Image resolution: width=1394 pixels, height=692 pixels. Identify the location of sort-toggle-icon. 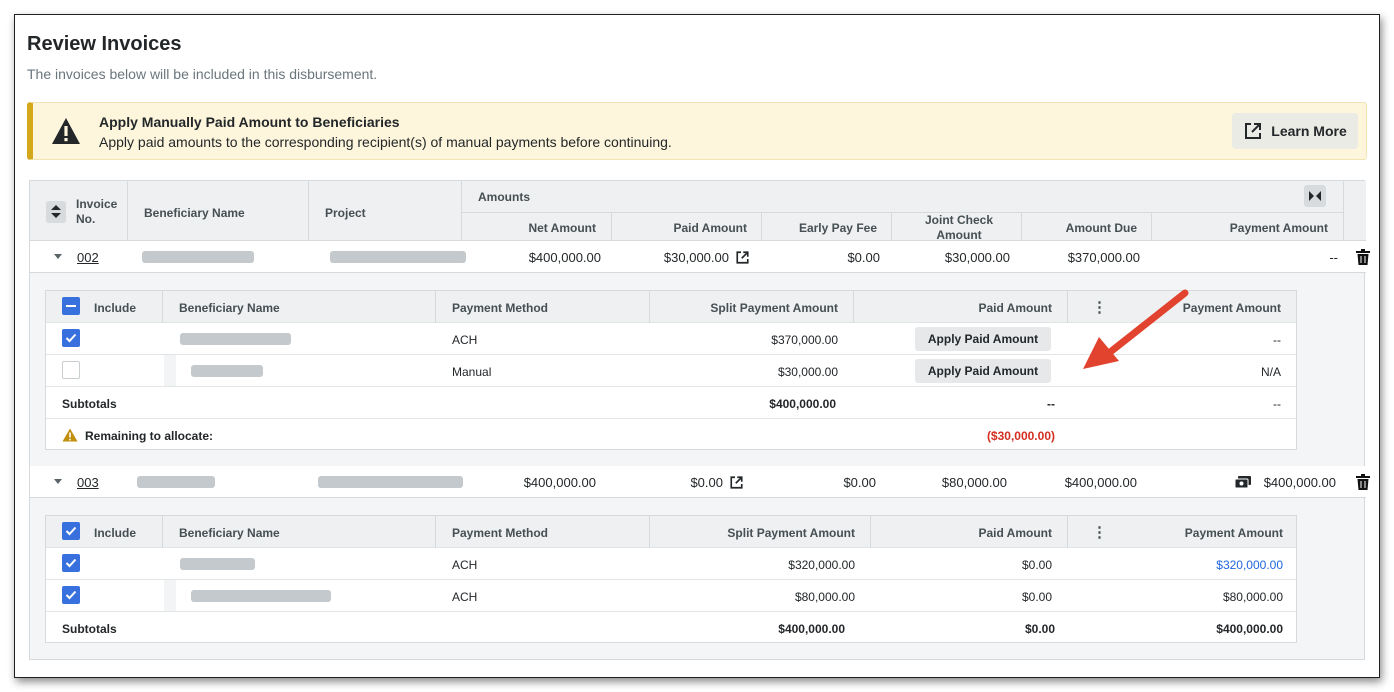
(56, 212).